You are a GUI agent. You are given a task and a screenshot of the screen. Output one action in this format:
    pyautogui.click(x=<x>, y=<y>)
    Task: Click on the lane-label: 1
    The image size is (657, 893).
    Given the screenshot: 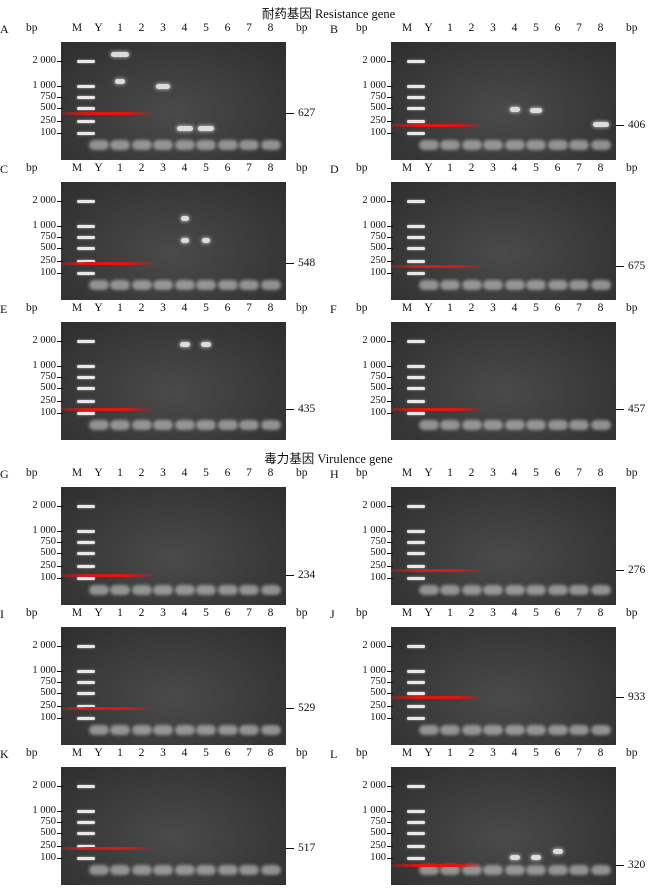 What is the action you would take?
    pyautogui.click(x=120, y=613)
    